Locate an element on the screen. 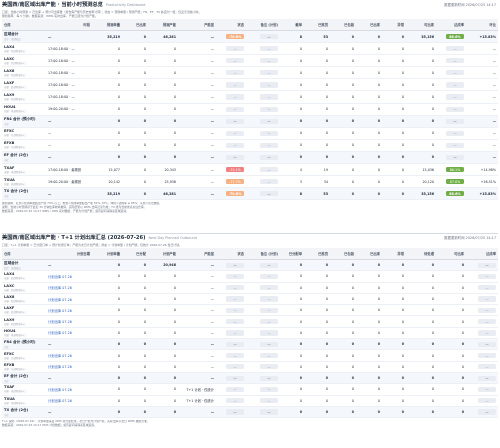 The height and width of the screenshot is (448, 500). column-header: 截单 is located at coordinates (292, 25).